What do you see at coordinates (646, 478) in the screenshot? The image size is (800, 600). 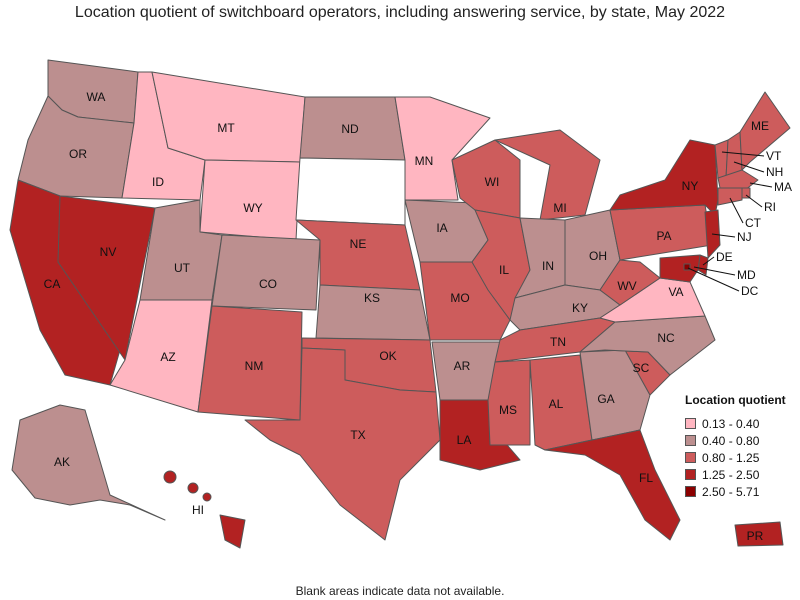 I see `state-label-fl: FL` at bounding box center [646, 478].